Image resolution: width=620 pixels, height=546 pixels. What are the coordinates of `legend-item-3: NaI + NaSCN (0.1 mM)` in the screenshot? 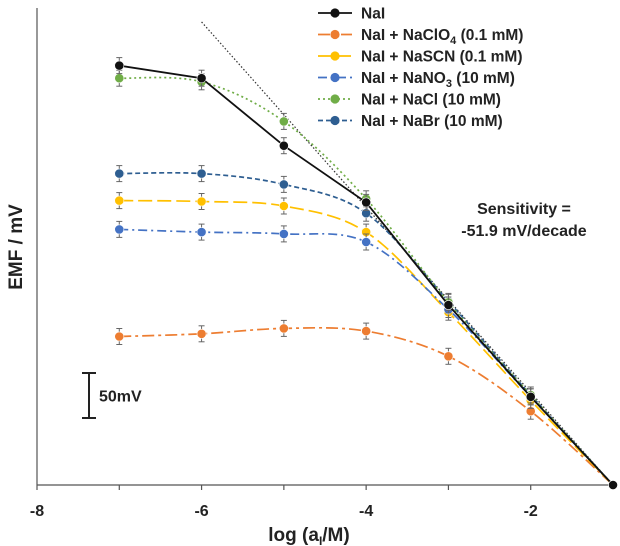 It's located at (420, 57).